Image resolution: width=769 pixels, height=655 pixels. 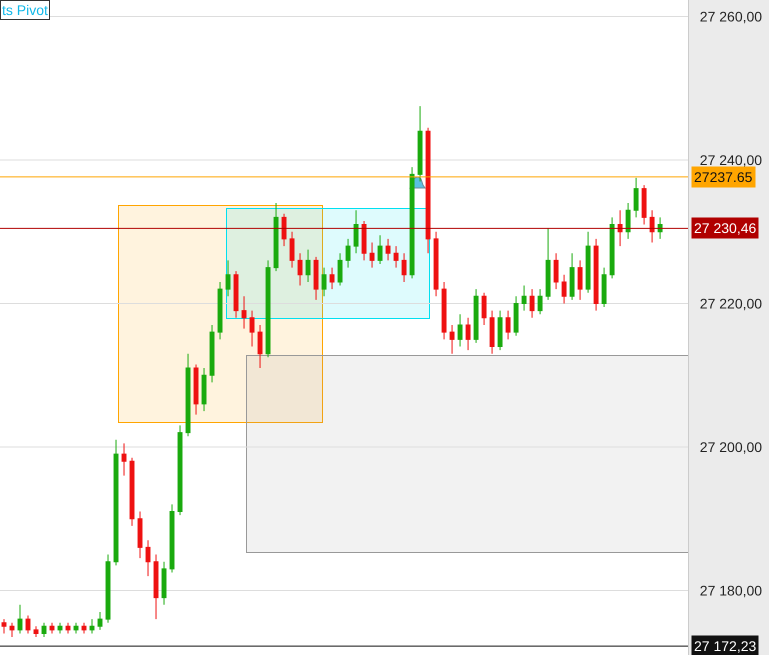 I want to click on y-tick-label: 27 260,00, so click(x=731, y=16).